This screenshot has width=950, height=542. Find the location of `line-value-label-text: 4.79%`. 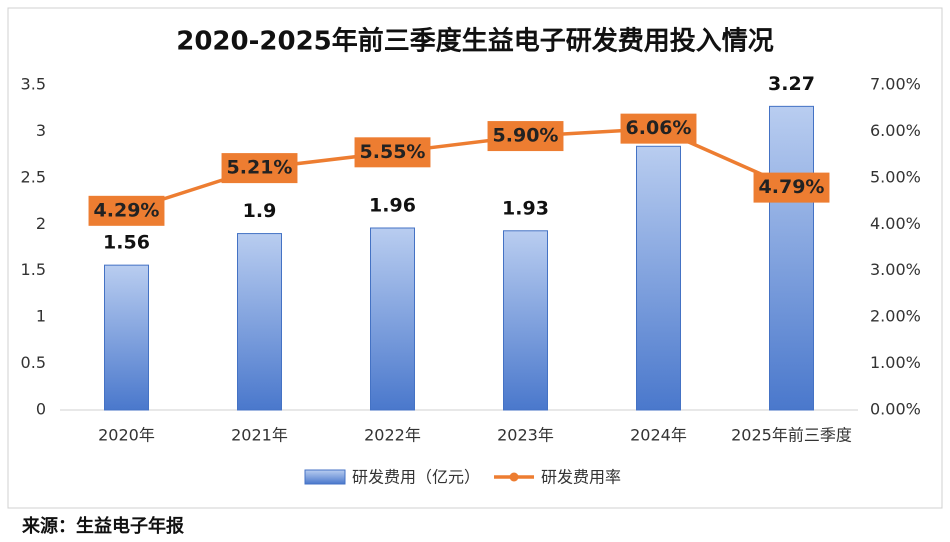

line-value-label-text: 4.79% is located at coordinates (792, 187).